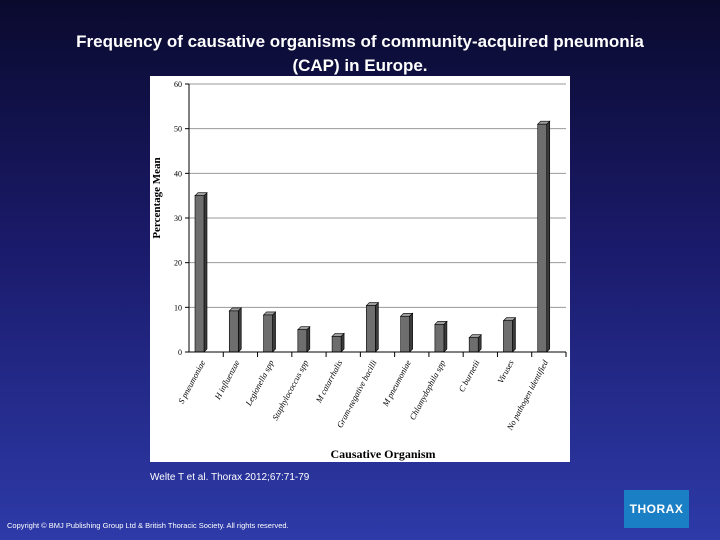 This screenshot has width=720, height=540. I want to click on x-category-label: Staphylococcus spp, so click(290, 390).